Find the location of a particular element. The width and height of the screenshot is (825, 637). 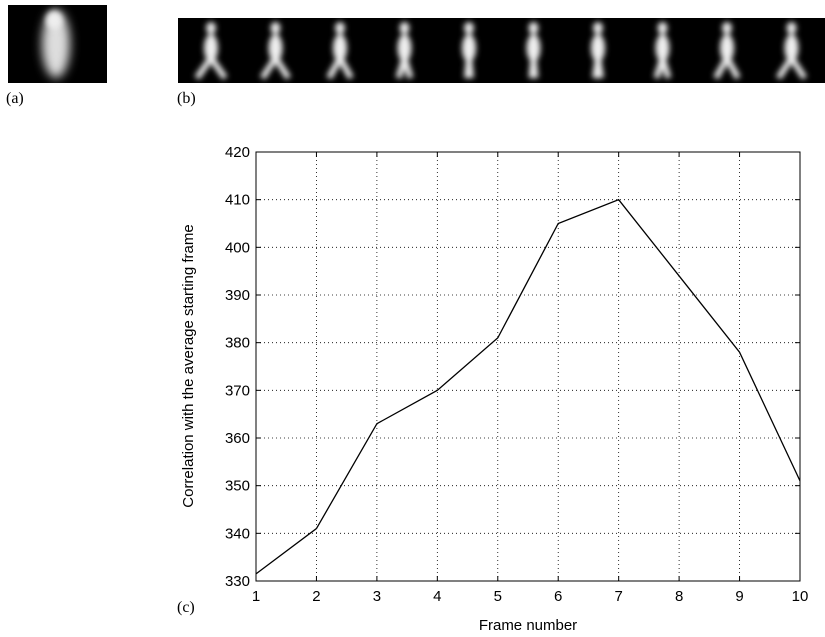

x-tick-label: 6 is located at coordinates (558, 596).